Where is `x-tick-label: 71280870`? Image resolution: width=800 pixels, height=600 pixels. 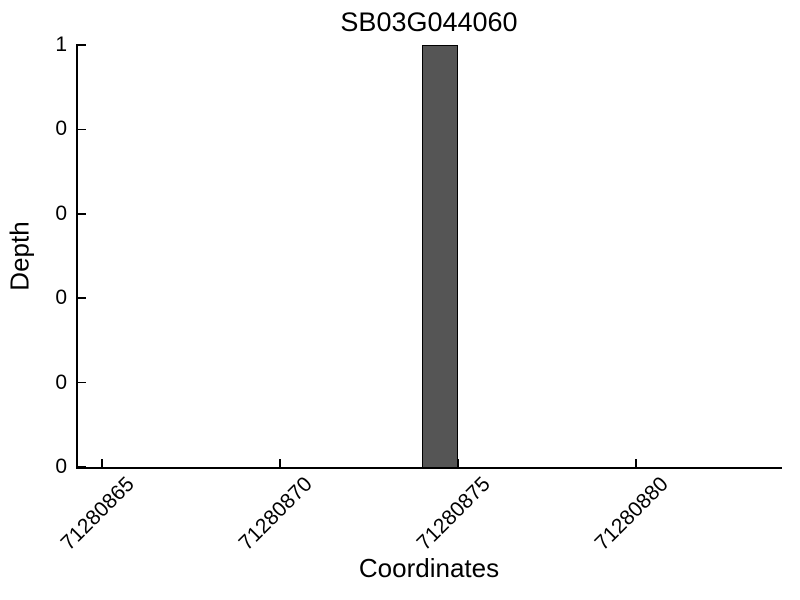
x-tick-label: 71280870 is located at coordinates (275, 513).